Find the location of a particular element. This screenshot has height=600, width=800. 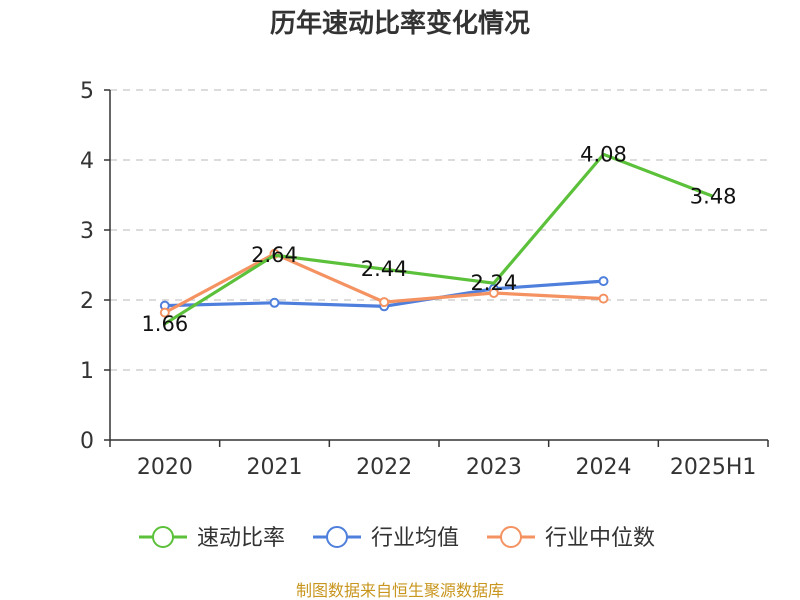

x-tick-label: 2025H1 is located at coordinates (713, 467).